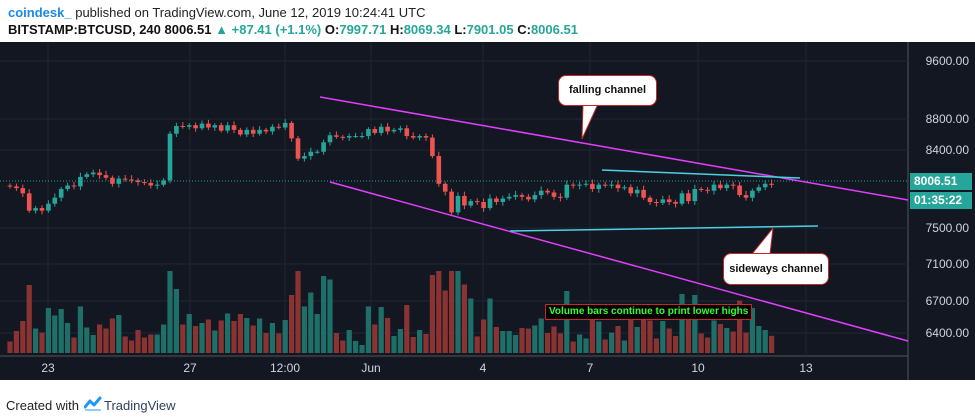 The image size is (975, 417). I want to click on bar-countdown-label: 01:35:22, so click(941, 200).